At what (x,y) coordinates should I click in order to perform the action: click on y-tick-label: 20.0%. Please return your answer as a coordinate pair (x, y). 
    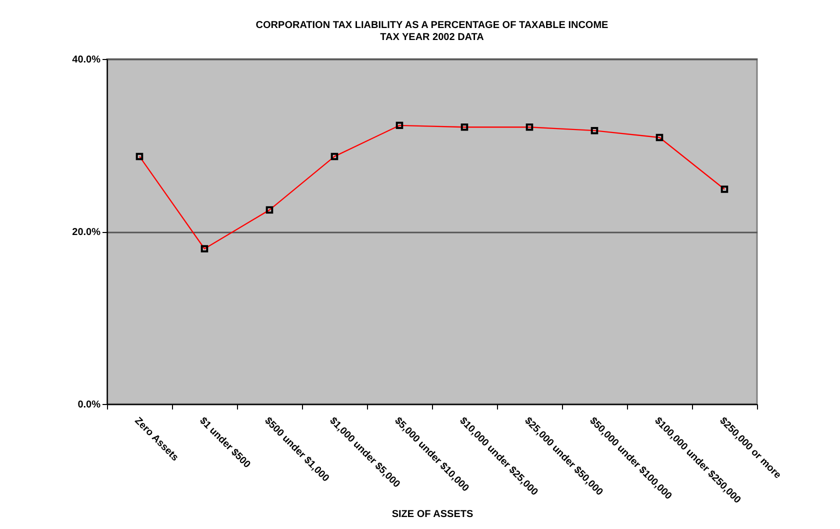
    Looking at the image, I should click on (86, 232).